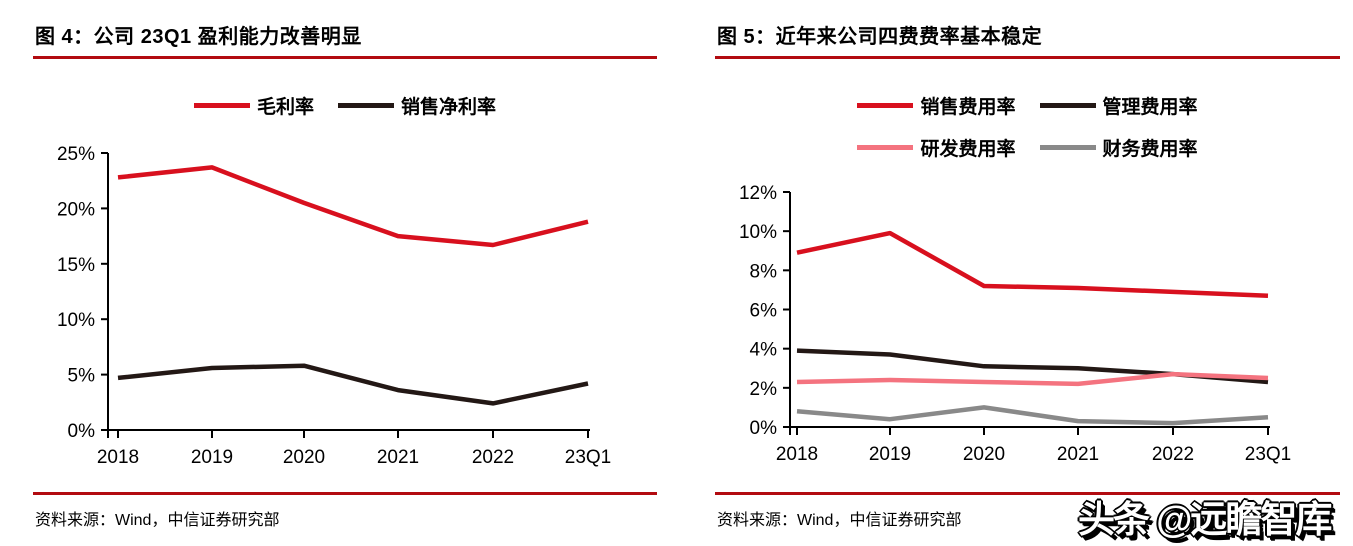  Describe the element at coordinates (345, 57) in the screenshot. I see `figure4-title-rule` at that location.